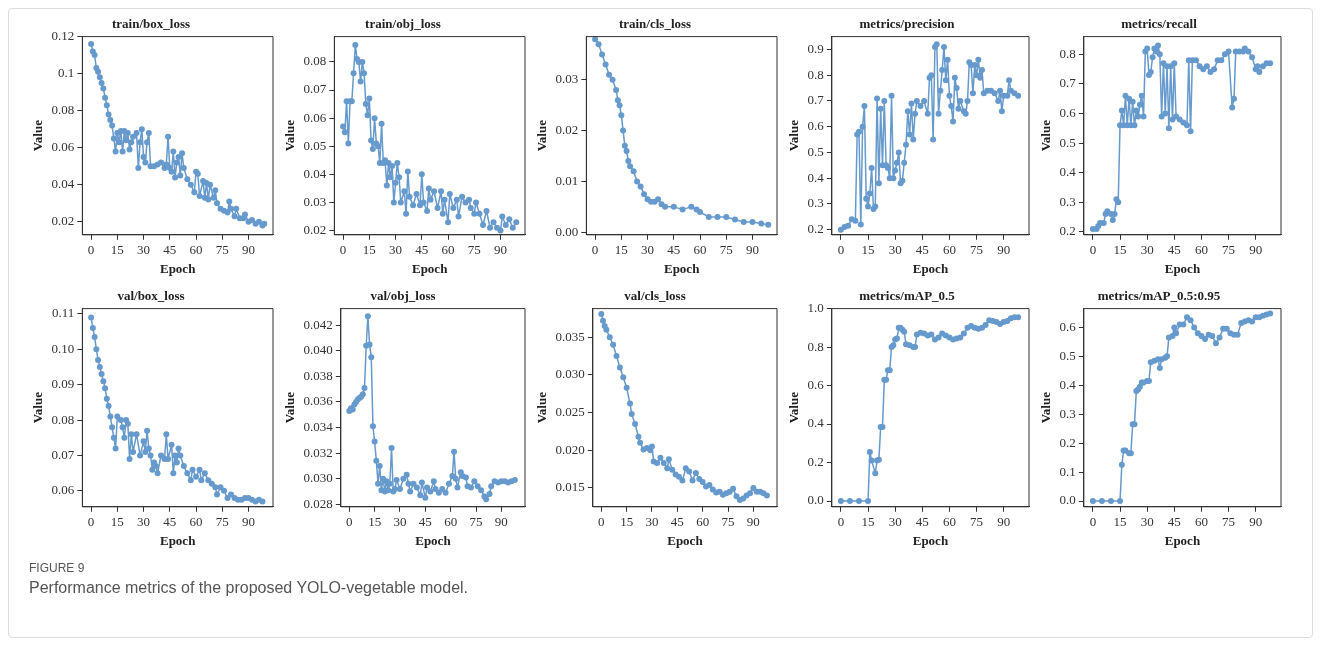  What do you see at coordinates (570, 412) in the screenshot?
I see `y-tick-label: 0.025` at bounding box center [570, 412].